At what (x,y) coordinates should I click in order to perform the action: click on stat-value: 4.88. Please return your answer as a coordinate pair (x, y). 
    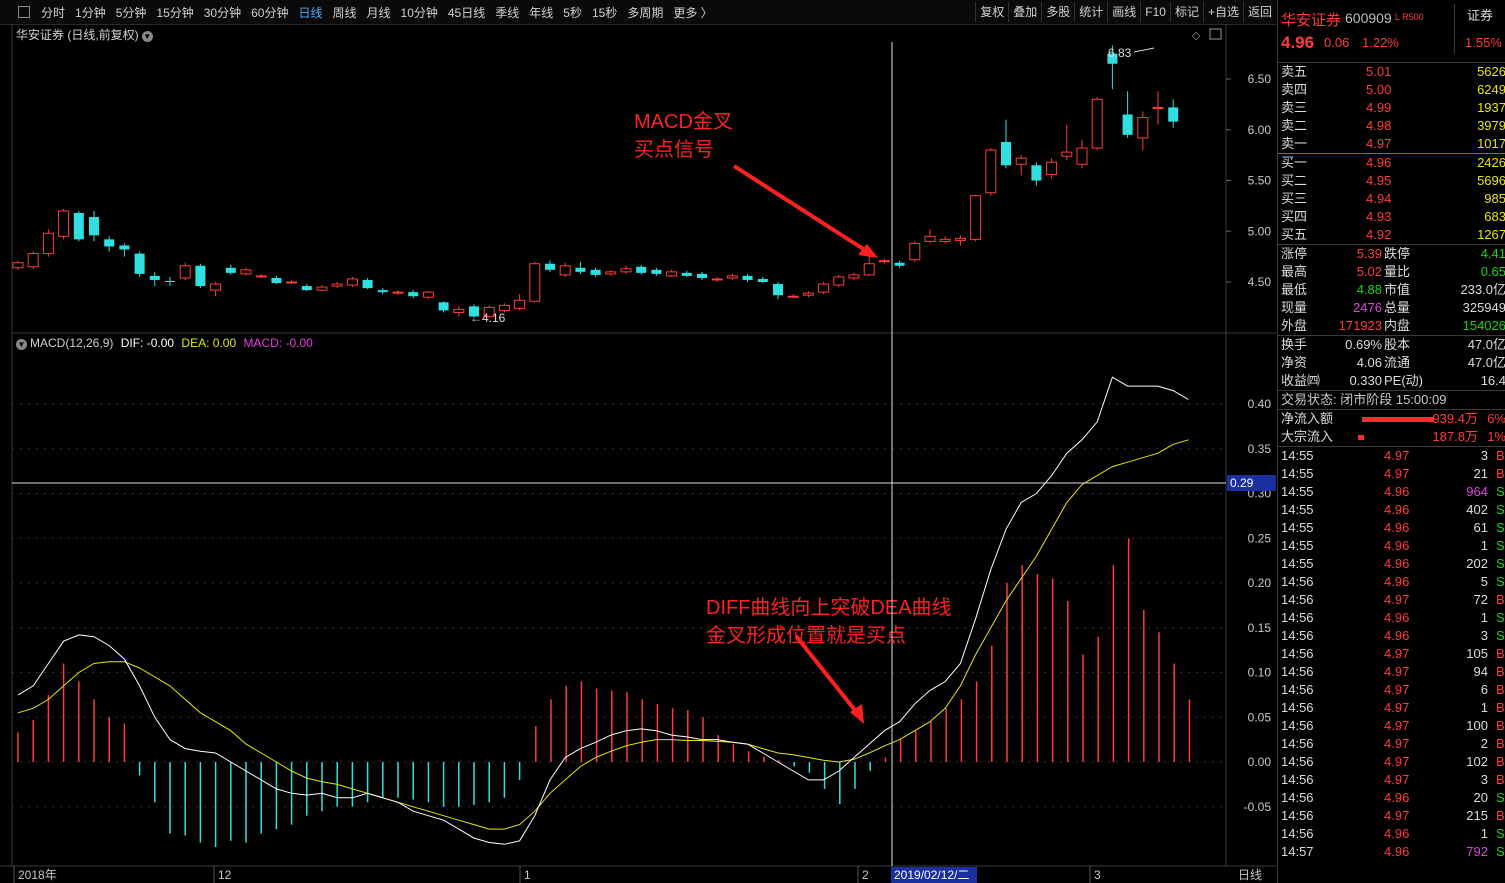
    Looking at the image, I should click on (1369, 289).